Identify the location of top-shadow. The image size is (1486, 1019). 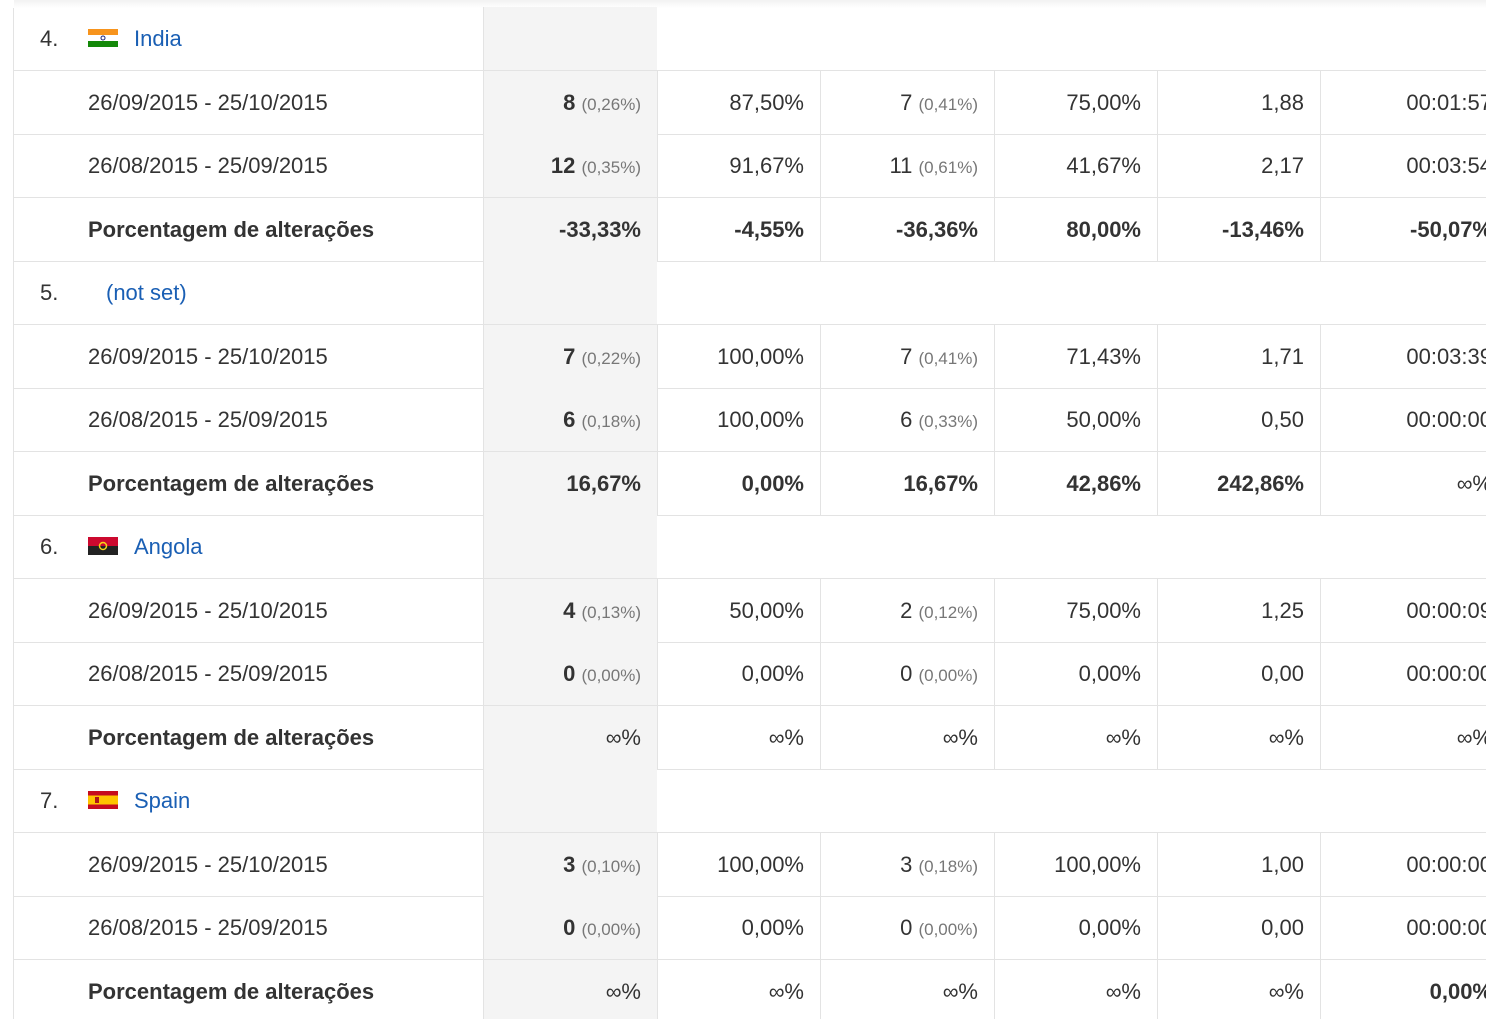
(750, 4).